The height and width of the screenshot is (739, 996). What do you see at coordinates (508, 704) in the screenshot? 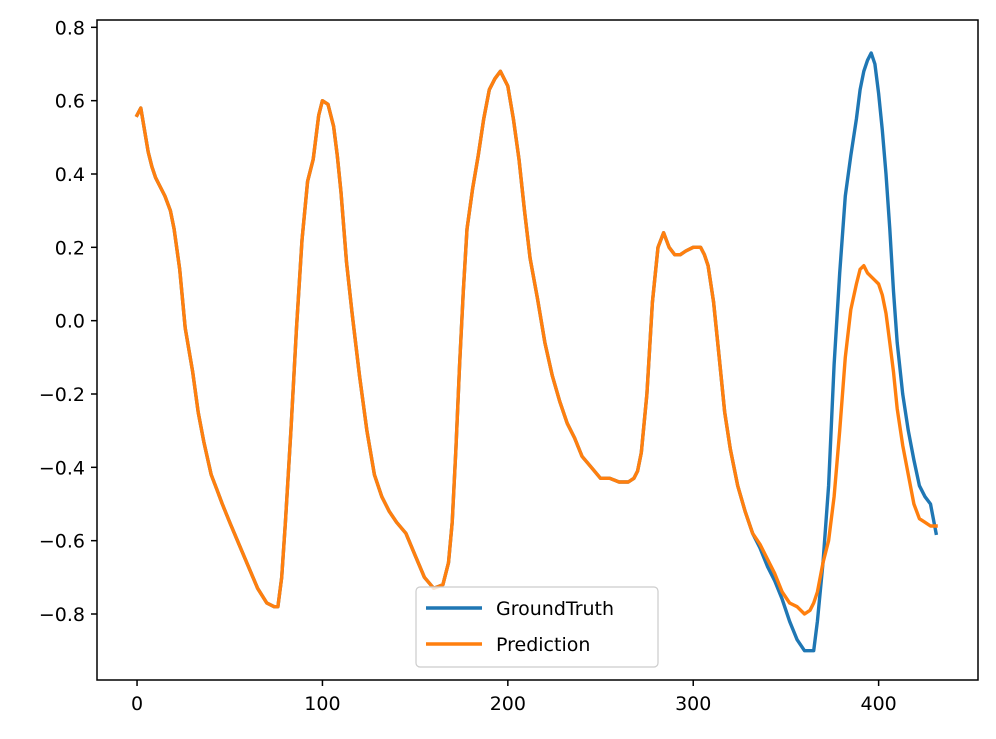
I see `x-tick-label: 200` at bounding box center [508, 704].